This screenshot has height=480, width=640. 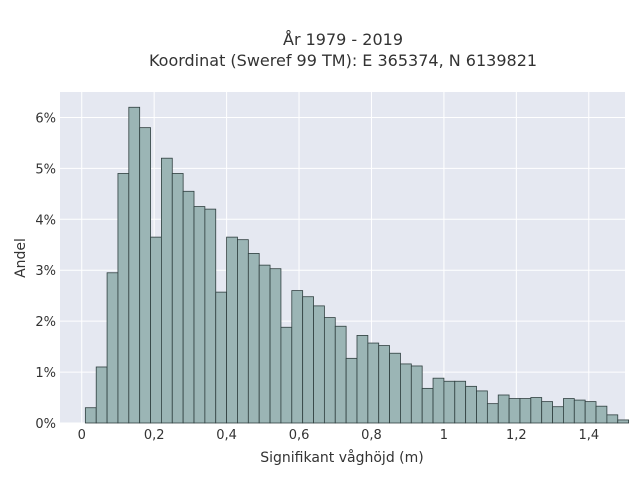 I want to click on x-axis-title: Signifikant våghöjd (m), so click(x=341, y=457).